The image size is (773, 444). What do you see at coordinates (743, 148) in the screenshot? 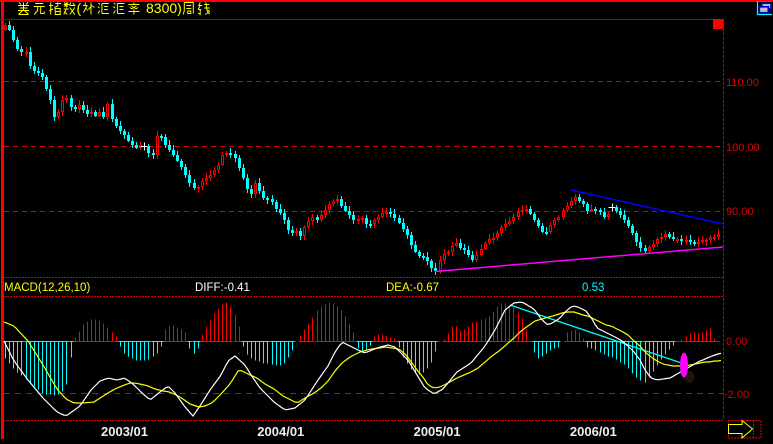
I see `svg-text: 100.00` at bounding box center [743, 148].